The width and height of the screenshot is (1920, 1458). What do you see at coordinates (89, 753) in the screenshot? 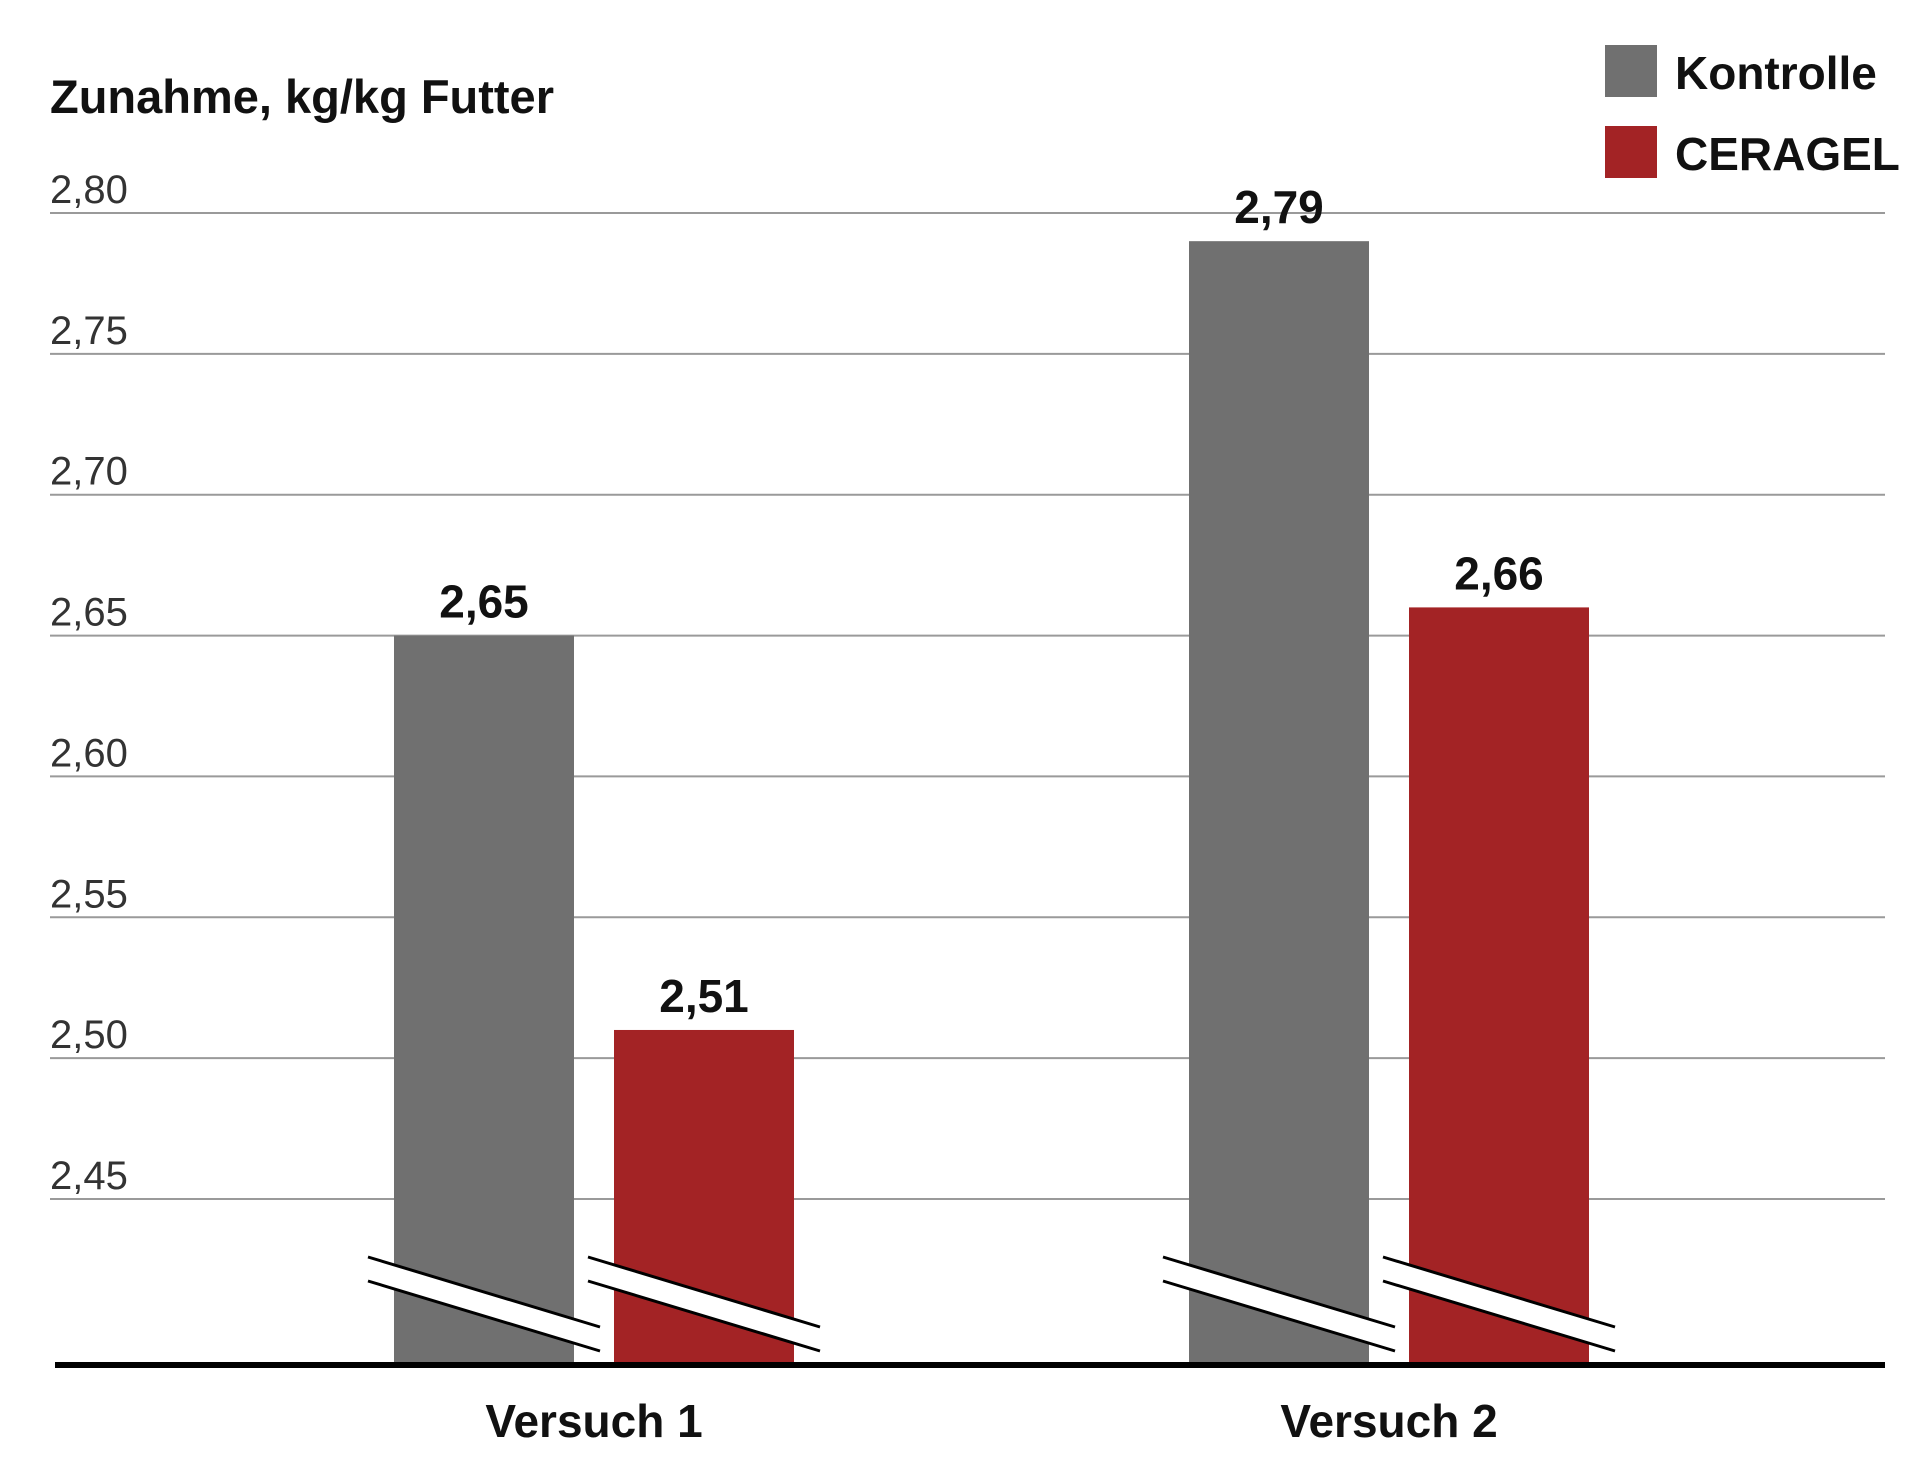
I see `y-tick-label: 2,60` at bounding box center [89, 753].